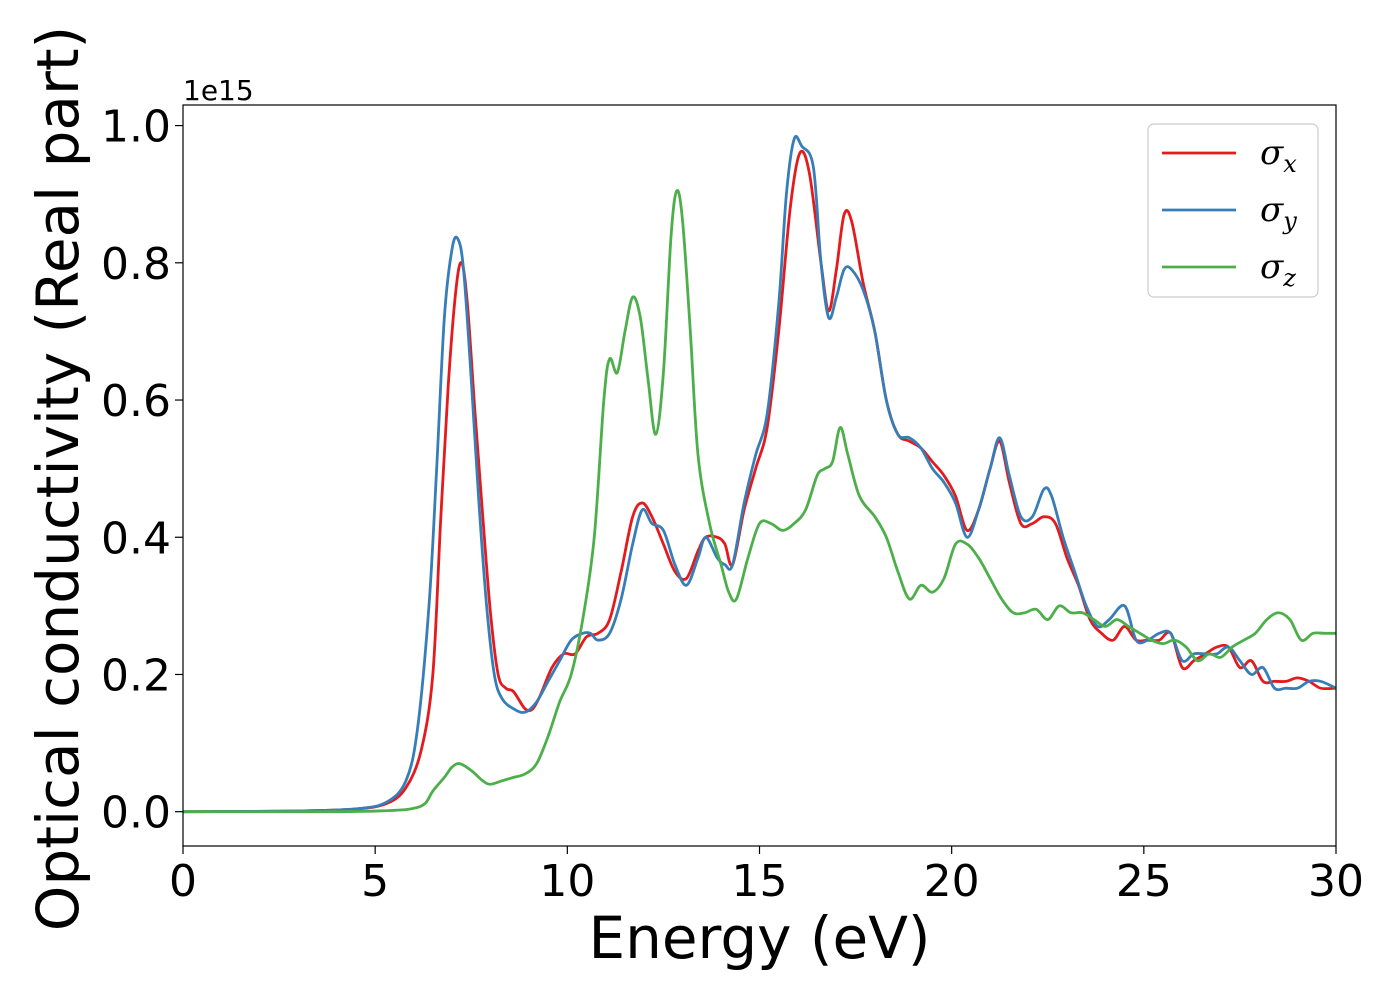 The height and width of the screenshot is (1000, 1400). I want to click on y-tick-label: 0.8, so click(136, 264).